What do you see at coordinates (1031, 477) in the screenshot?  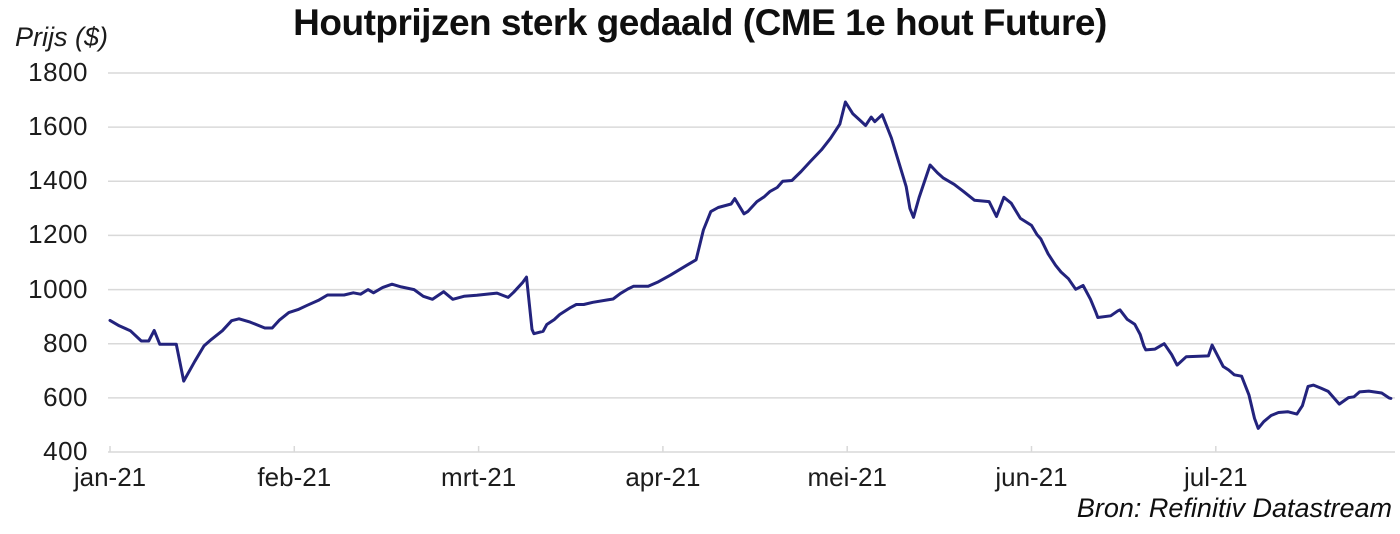 I see `x-tick-label: jun-21` at bounding box center [1031, 477].